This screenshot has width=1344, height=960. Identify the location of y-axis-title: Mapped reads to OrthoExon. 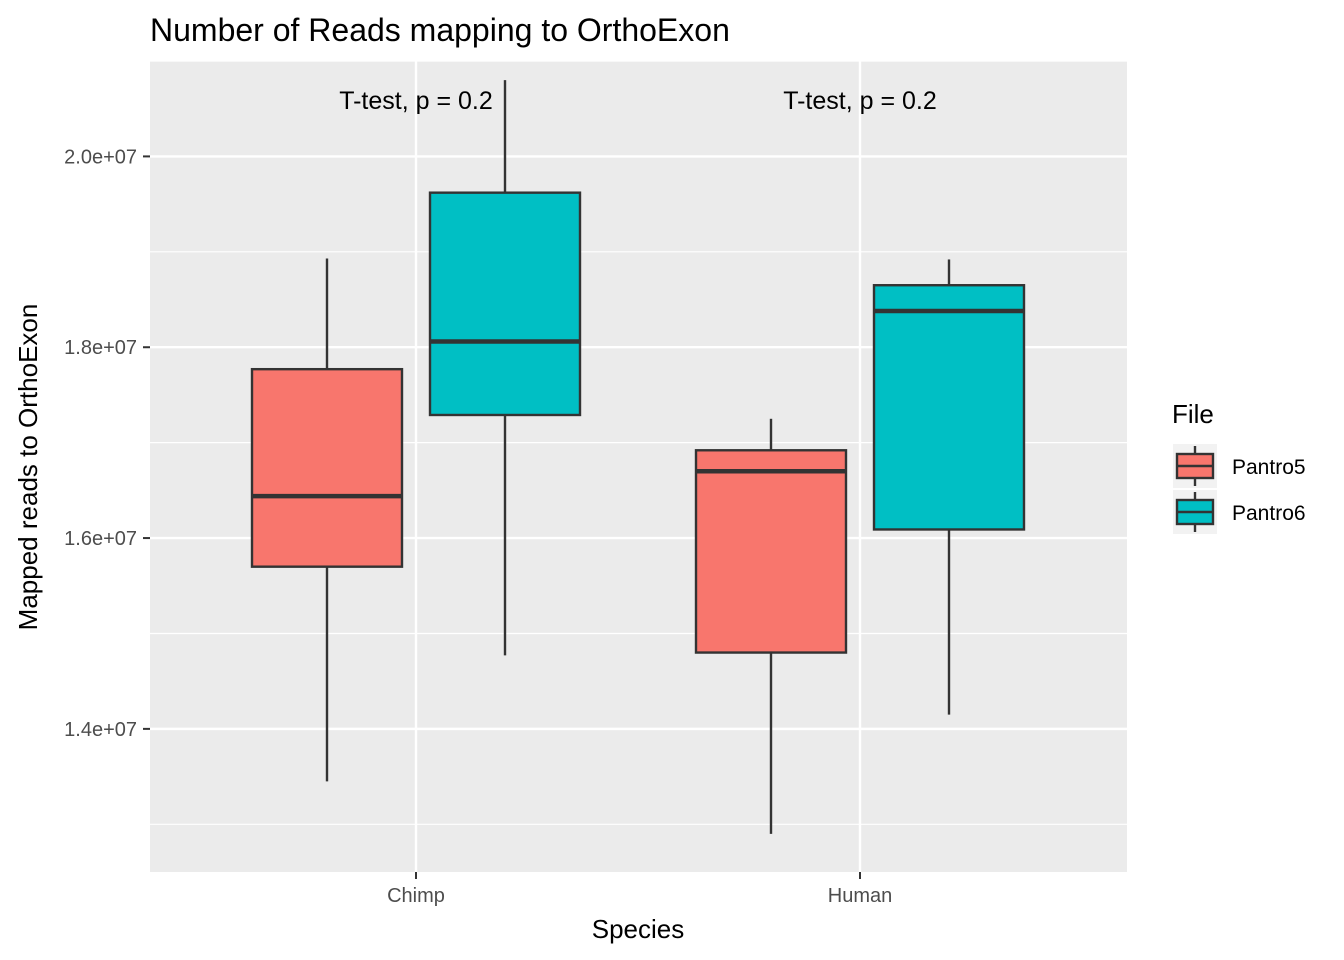
(28, 467).